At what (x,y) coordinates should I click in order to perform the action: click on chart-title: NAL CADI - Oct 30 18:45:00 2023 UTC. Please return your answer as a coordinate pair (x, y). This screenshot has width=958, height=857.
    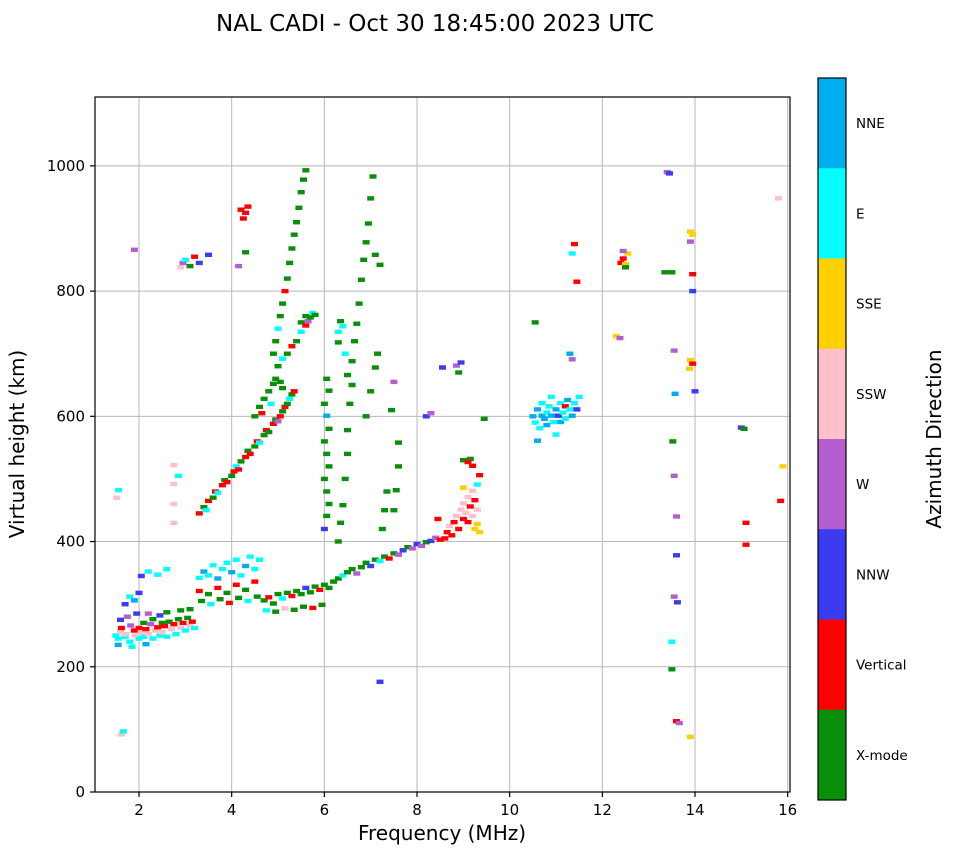
    Looking at the image, I should click on (435, 24).